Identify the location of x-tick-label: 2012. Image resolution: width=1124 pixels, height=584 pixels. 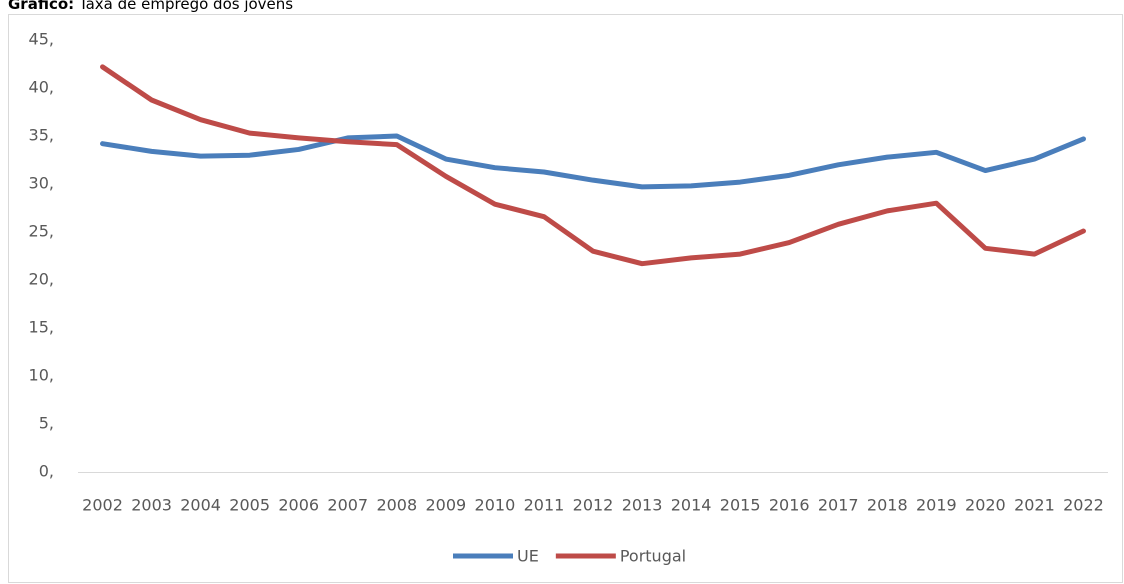
(593, 505).